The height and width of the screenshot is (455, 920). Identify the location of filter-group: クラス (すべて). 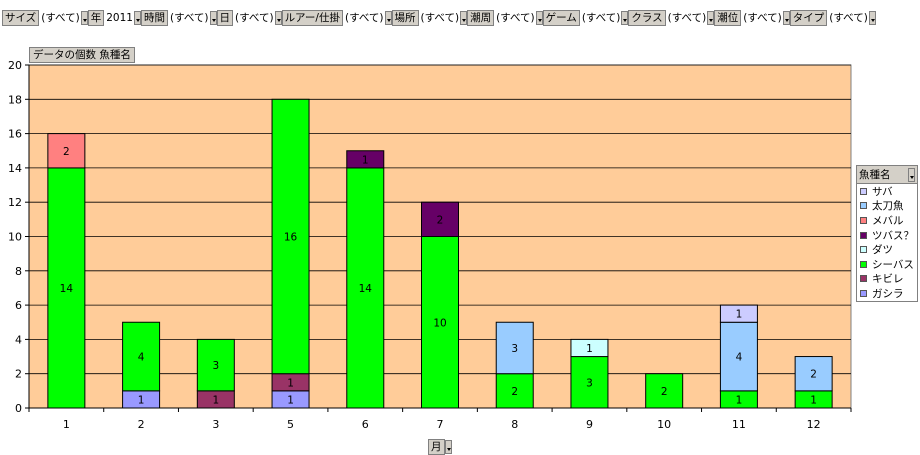
(671, 18).